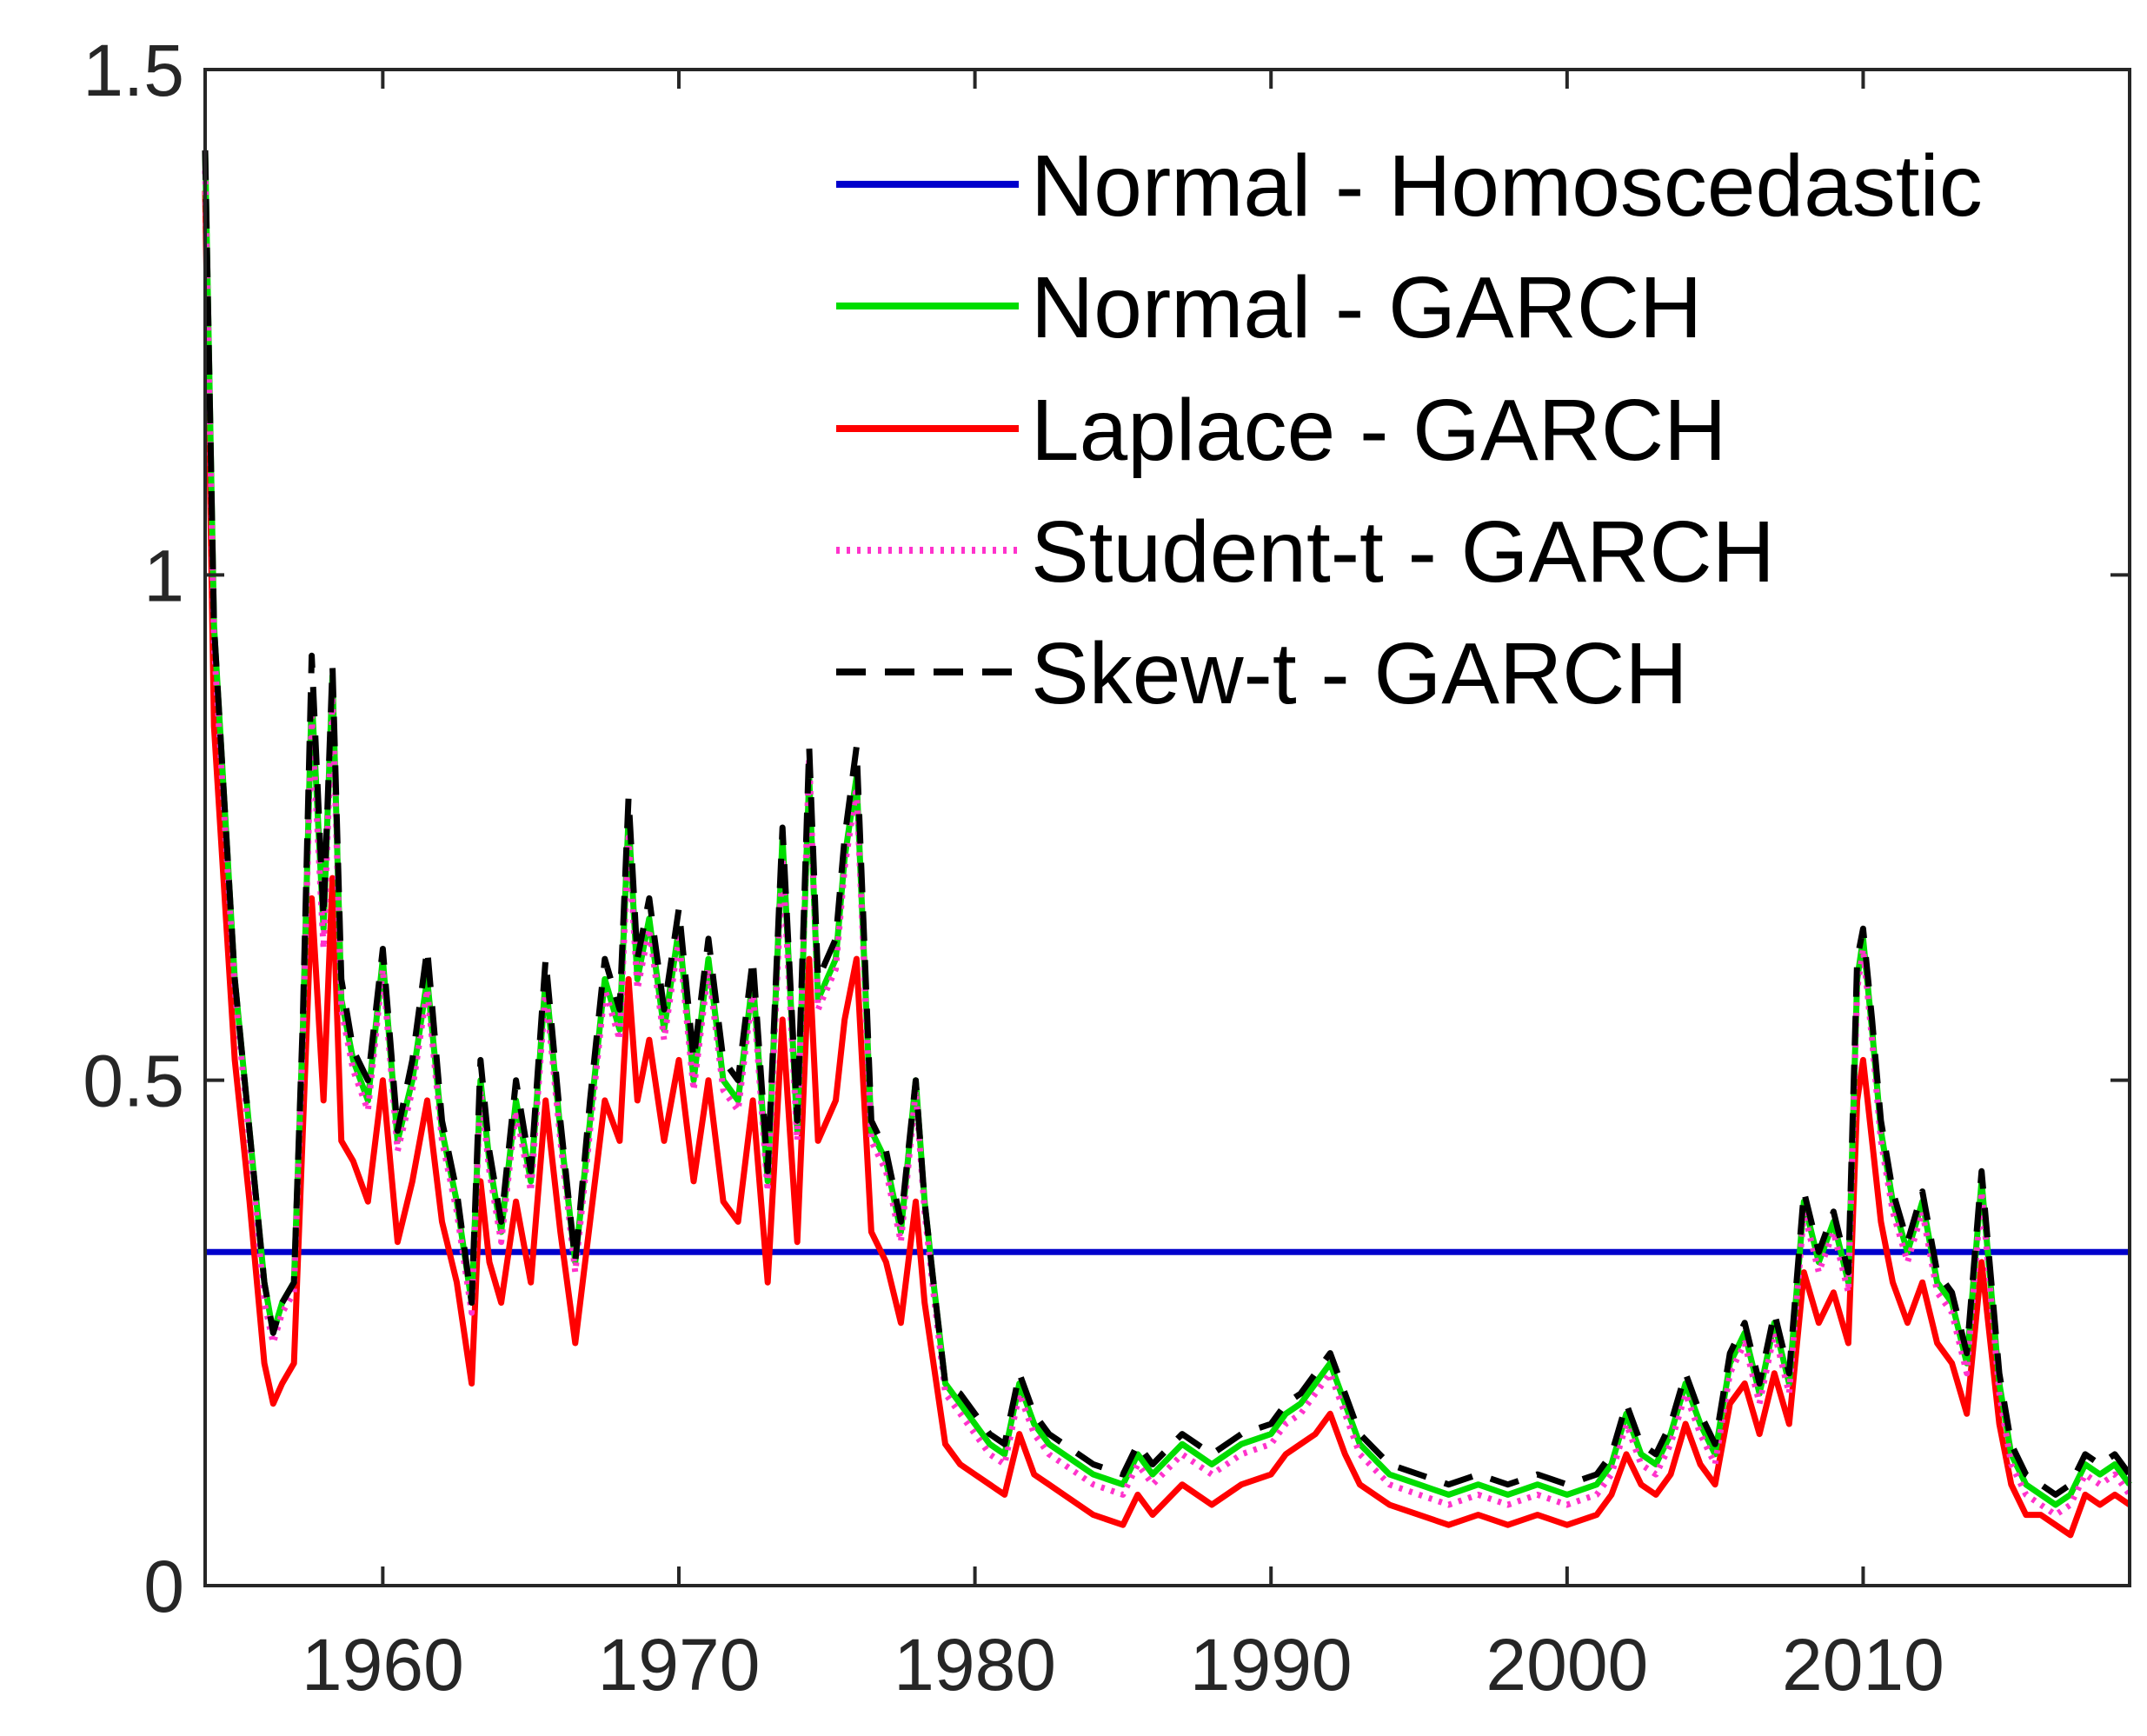  What do you see at coordinates (1378, 430) in the screenshot?
I see `legend-label-laplace-garch: Laplace - GARCH` at bounding box center [1378, 430].